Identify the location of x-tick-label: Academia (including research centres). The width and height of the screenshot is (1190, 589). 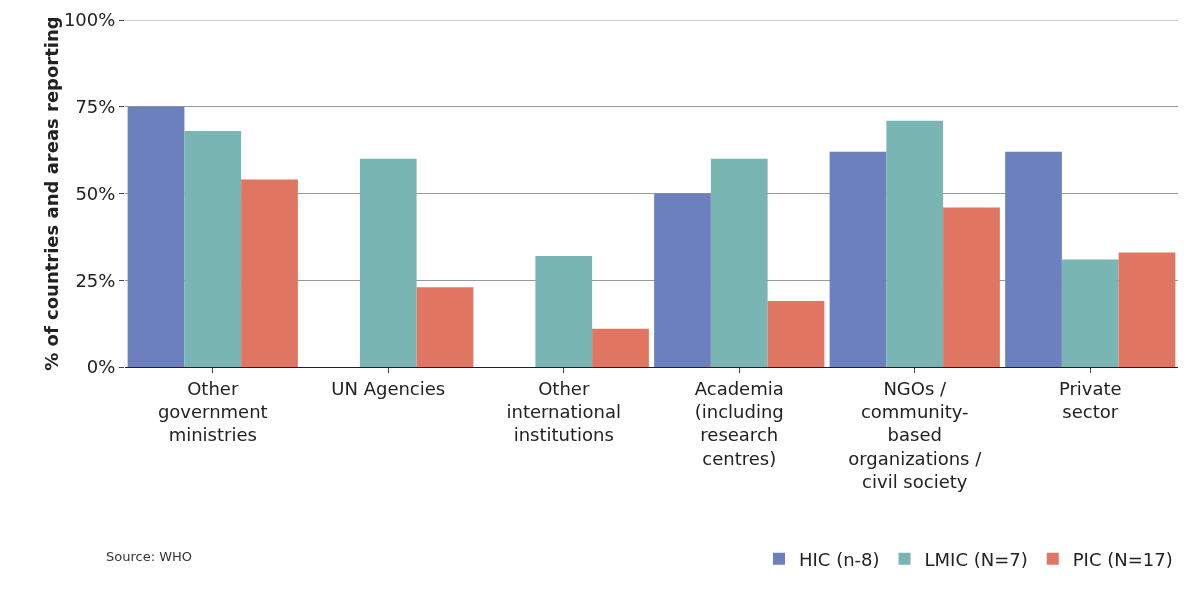
(739, 423).